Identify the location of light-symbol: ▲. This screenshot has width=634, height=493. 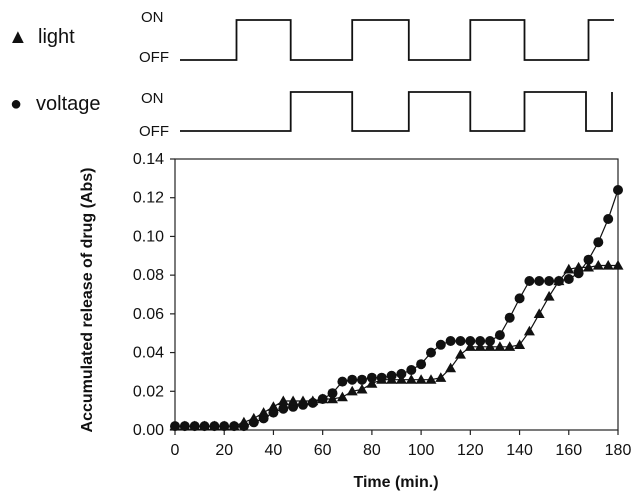
(18, 37).